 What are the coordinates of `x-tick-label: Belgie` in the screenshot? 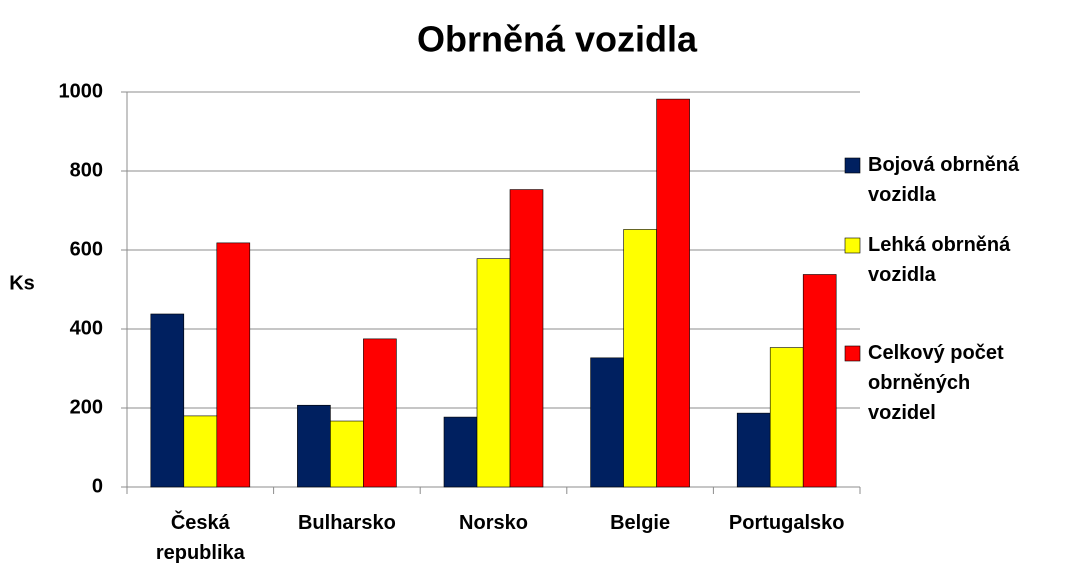 It's located at (640, 523).